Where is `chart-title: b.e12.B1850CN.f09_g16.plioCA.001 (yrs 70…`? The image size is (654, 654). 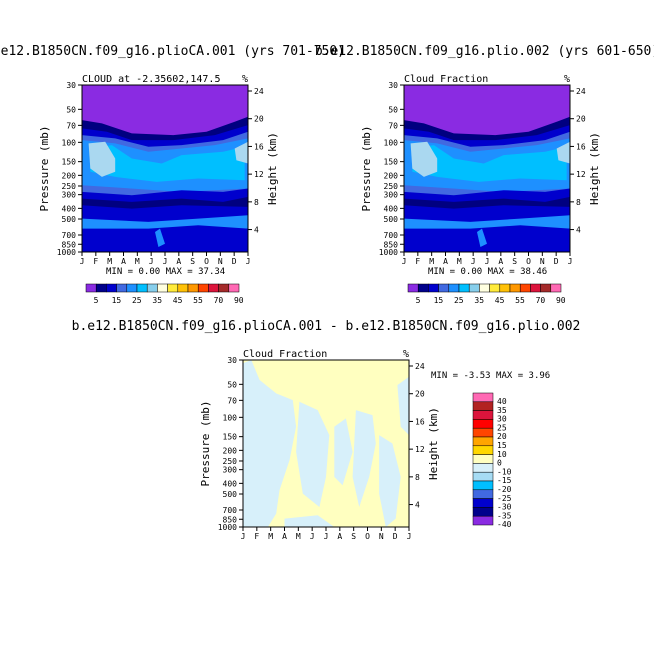 chart-title: b.e12.B1850CN.f09_g16.plioCA.001 (yrs 70… is located at coordinates (172, 51).